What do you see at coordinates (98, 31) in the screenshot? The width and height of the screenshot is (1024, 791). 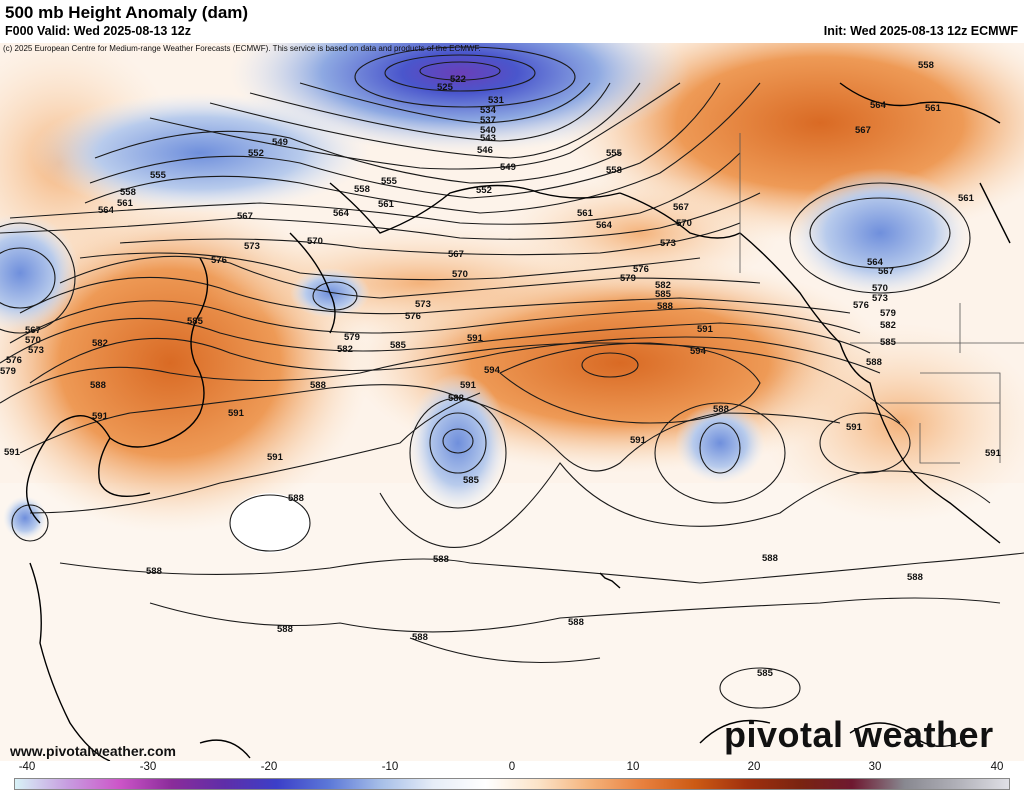 I see `valid-time: F000 Valid: Wed 2025-08-13 12z` at bounding box center [98, 31].